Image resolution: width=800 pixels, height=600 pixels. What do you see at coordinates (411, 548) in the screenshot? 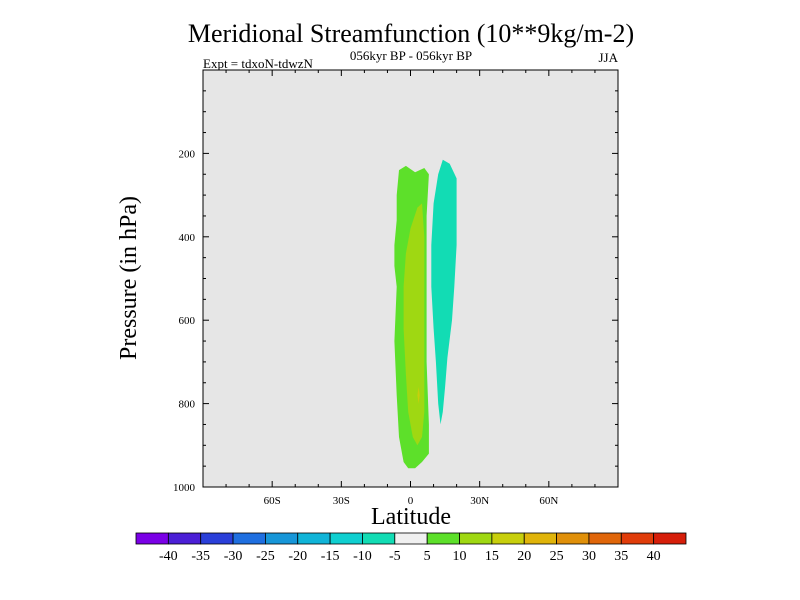
I see `colorbar: -40 -35 -30 -25 -20 -15 -10 -5 5 10 15 20 25 30 35 40` at bounding box center [411, 548].